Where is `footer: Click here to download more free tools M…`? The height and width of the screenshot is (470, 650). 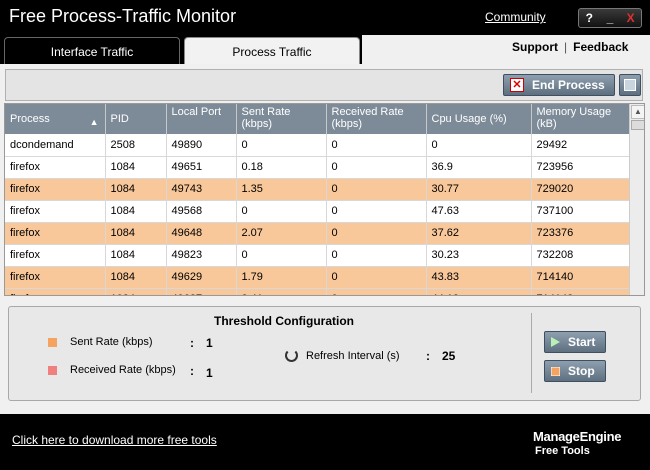
footer: Click here to download more free tools M… is located at coordinates (325, 442).